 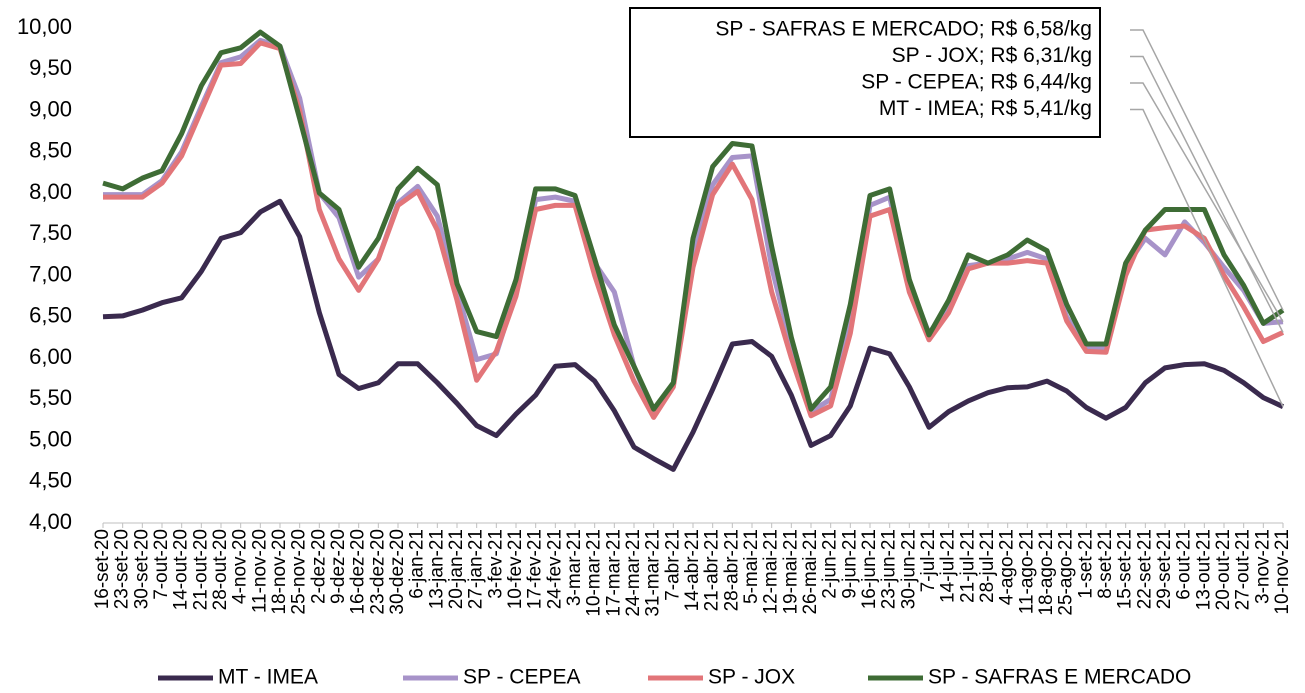 What do you see at coordinates (992, 55) in the screenshot?
I see `annotation: SP - JOX; R$ 6,31/kg` at bounding box center [992, 55].